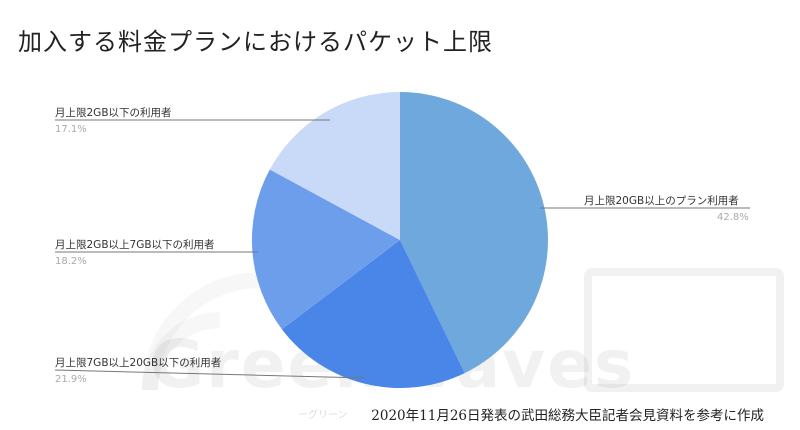  Describe the element at coordinates (71, 261) in the screenshot. I see `pct-2-7gb: 18.2%` at that location.